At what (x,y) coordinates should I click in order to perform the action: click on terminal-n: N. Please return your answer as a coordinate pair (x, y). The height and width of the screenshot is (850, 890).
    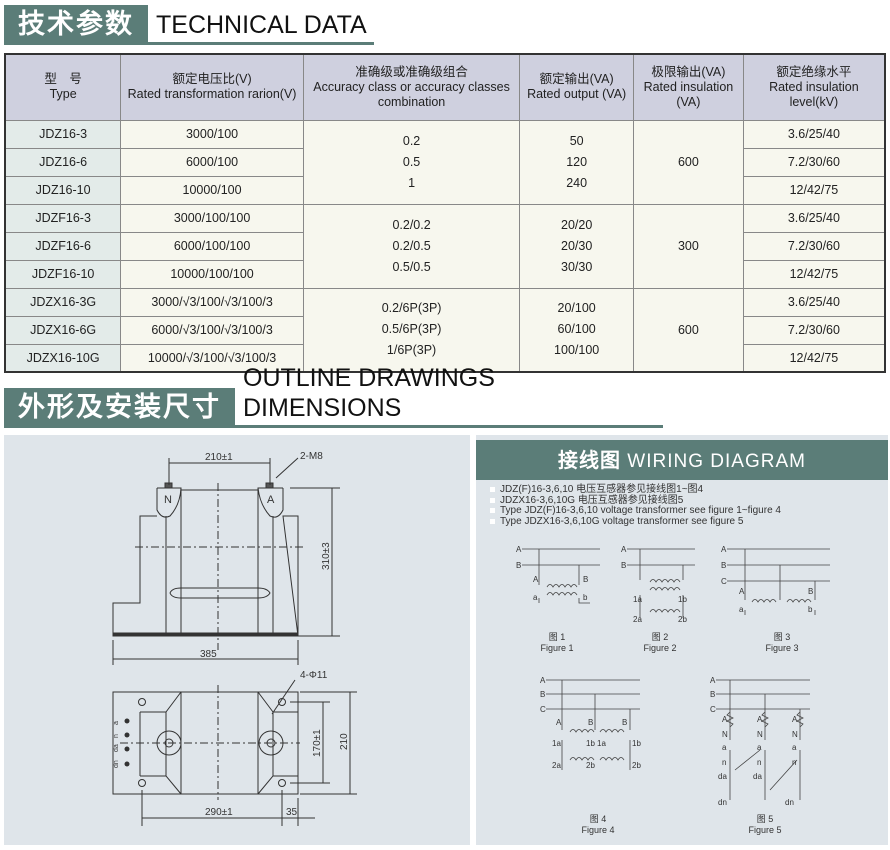
    Looking at the image, I should click on (168, 500).